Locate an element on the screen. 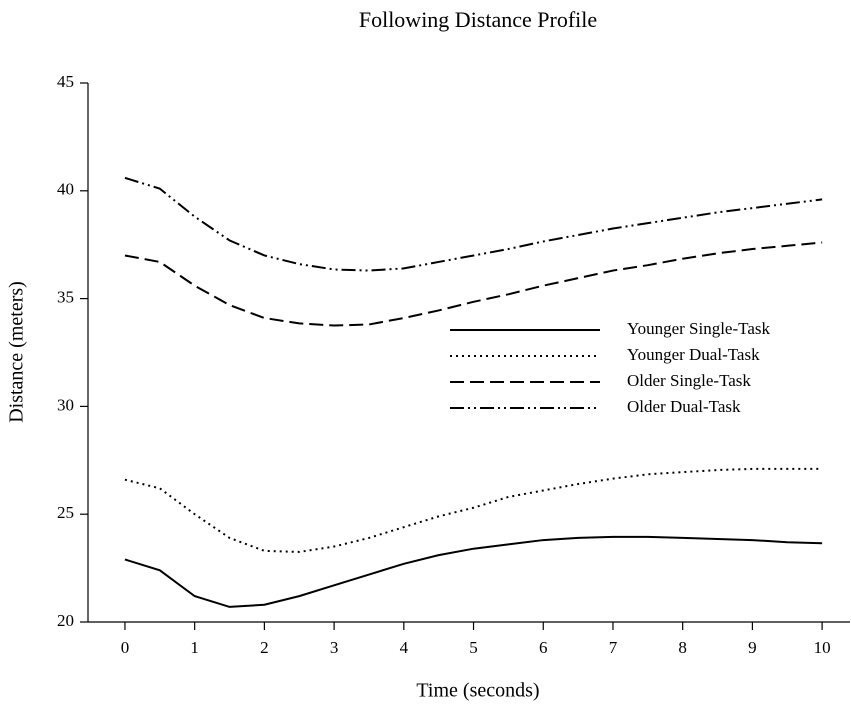 This screenshot has width=851, height=712. chart-title: Following Distance Profile is located at coordinates (478, 19).